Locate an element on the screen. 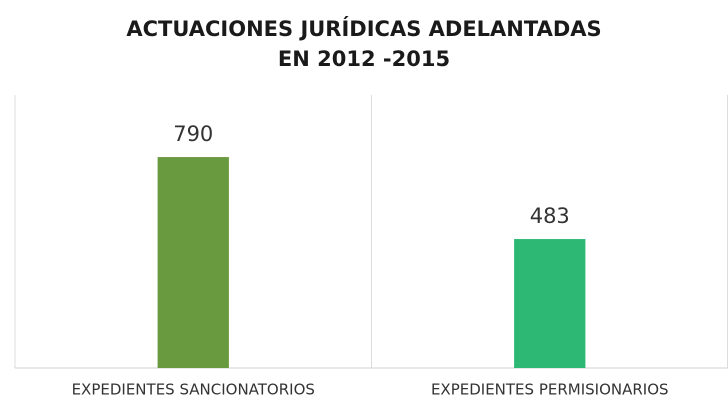 Image resolution: width=728 pixels, height=401 pixels. x-tick-label: EXPEDIENTES PERMISIONARIOS is located at coordinates (550, 390).